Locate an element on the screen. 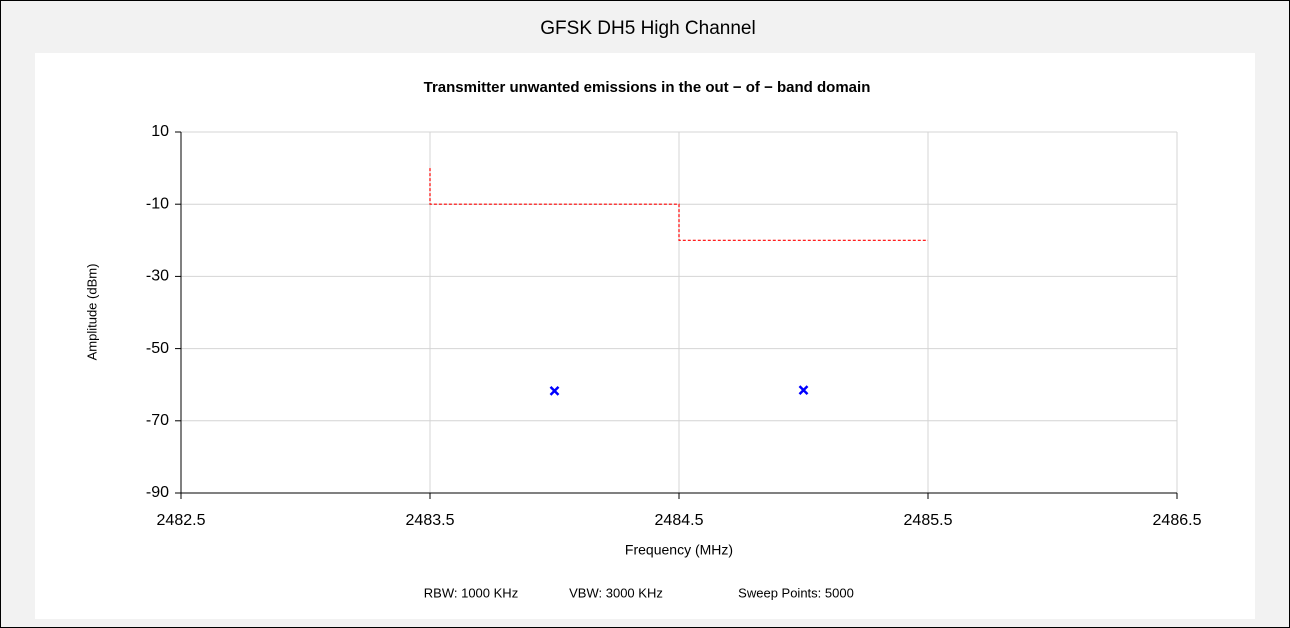 Image resolution: width=1290 pixels, height=628 pixels. x-tick-label: 2486.5 is located at coordinates (1177, 520).